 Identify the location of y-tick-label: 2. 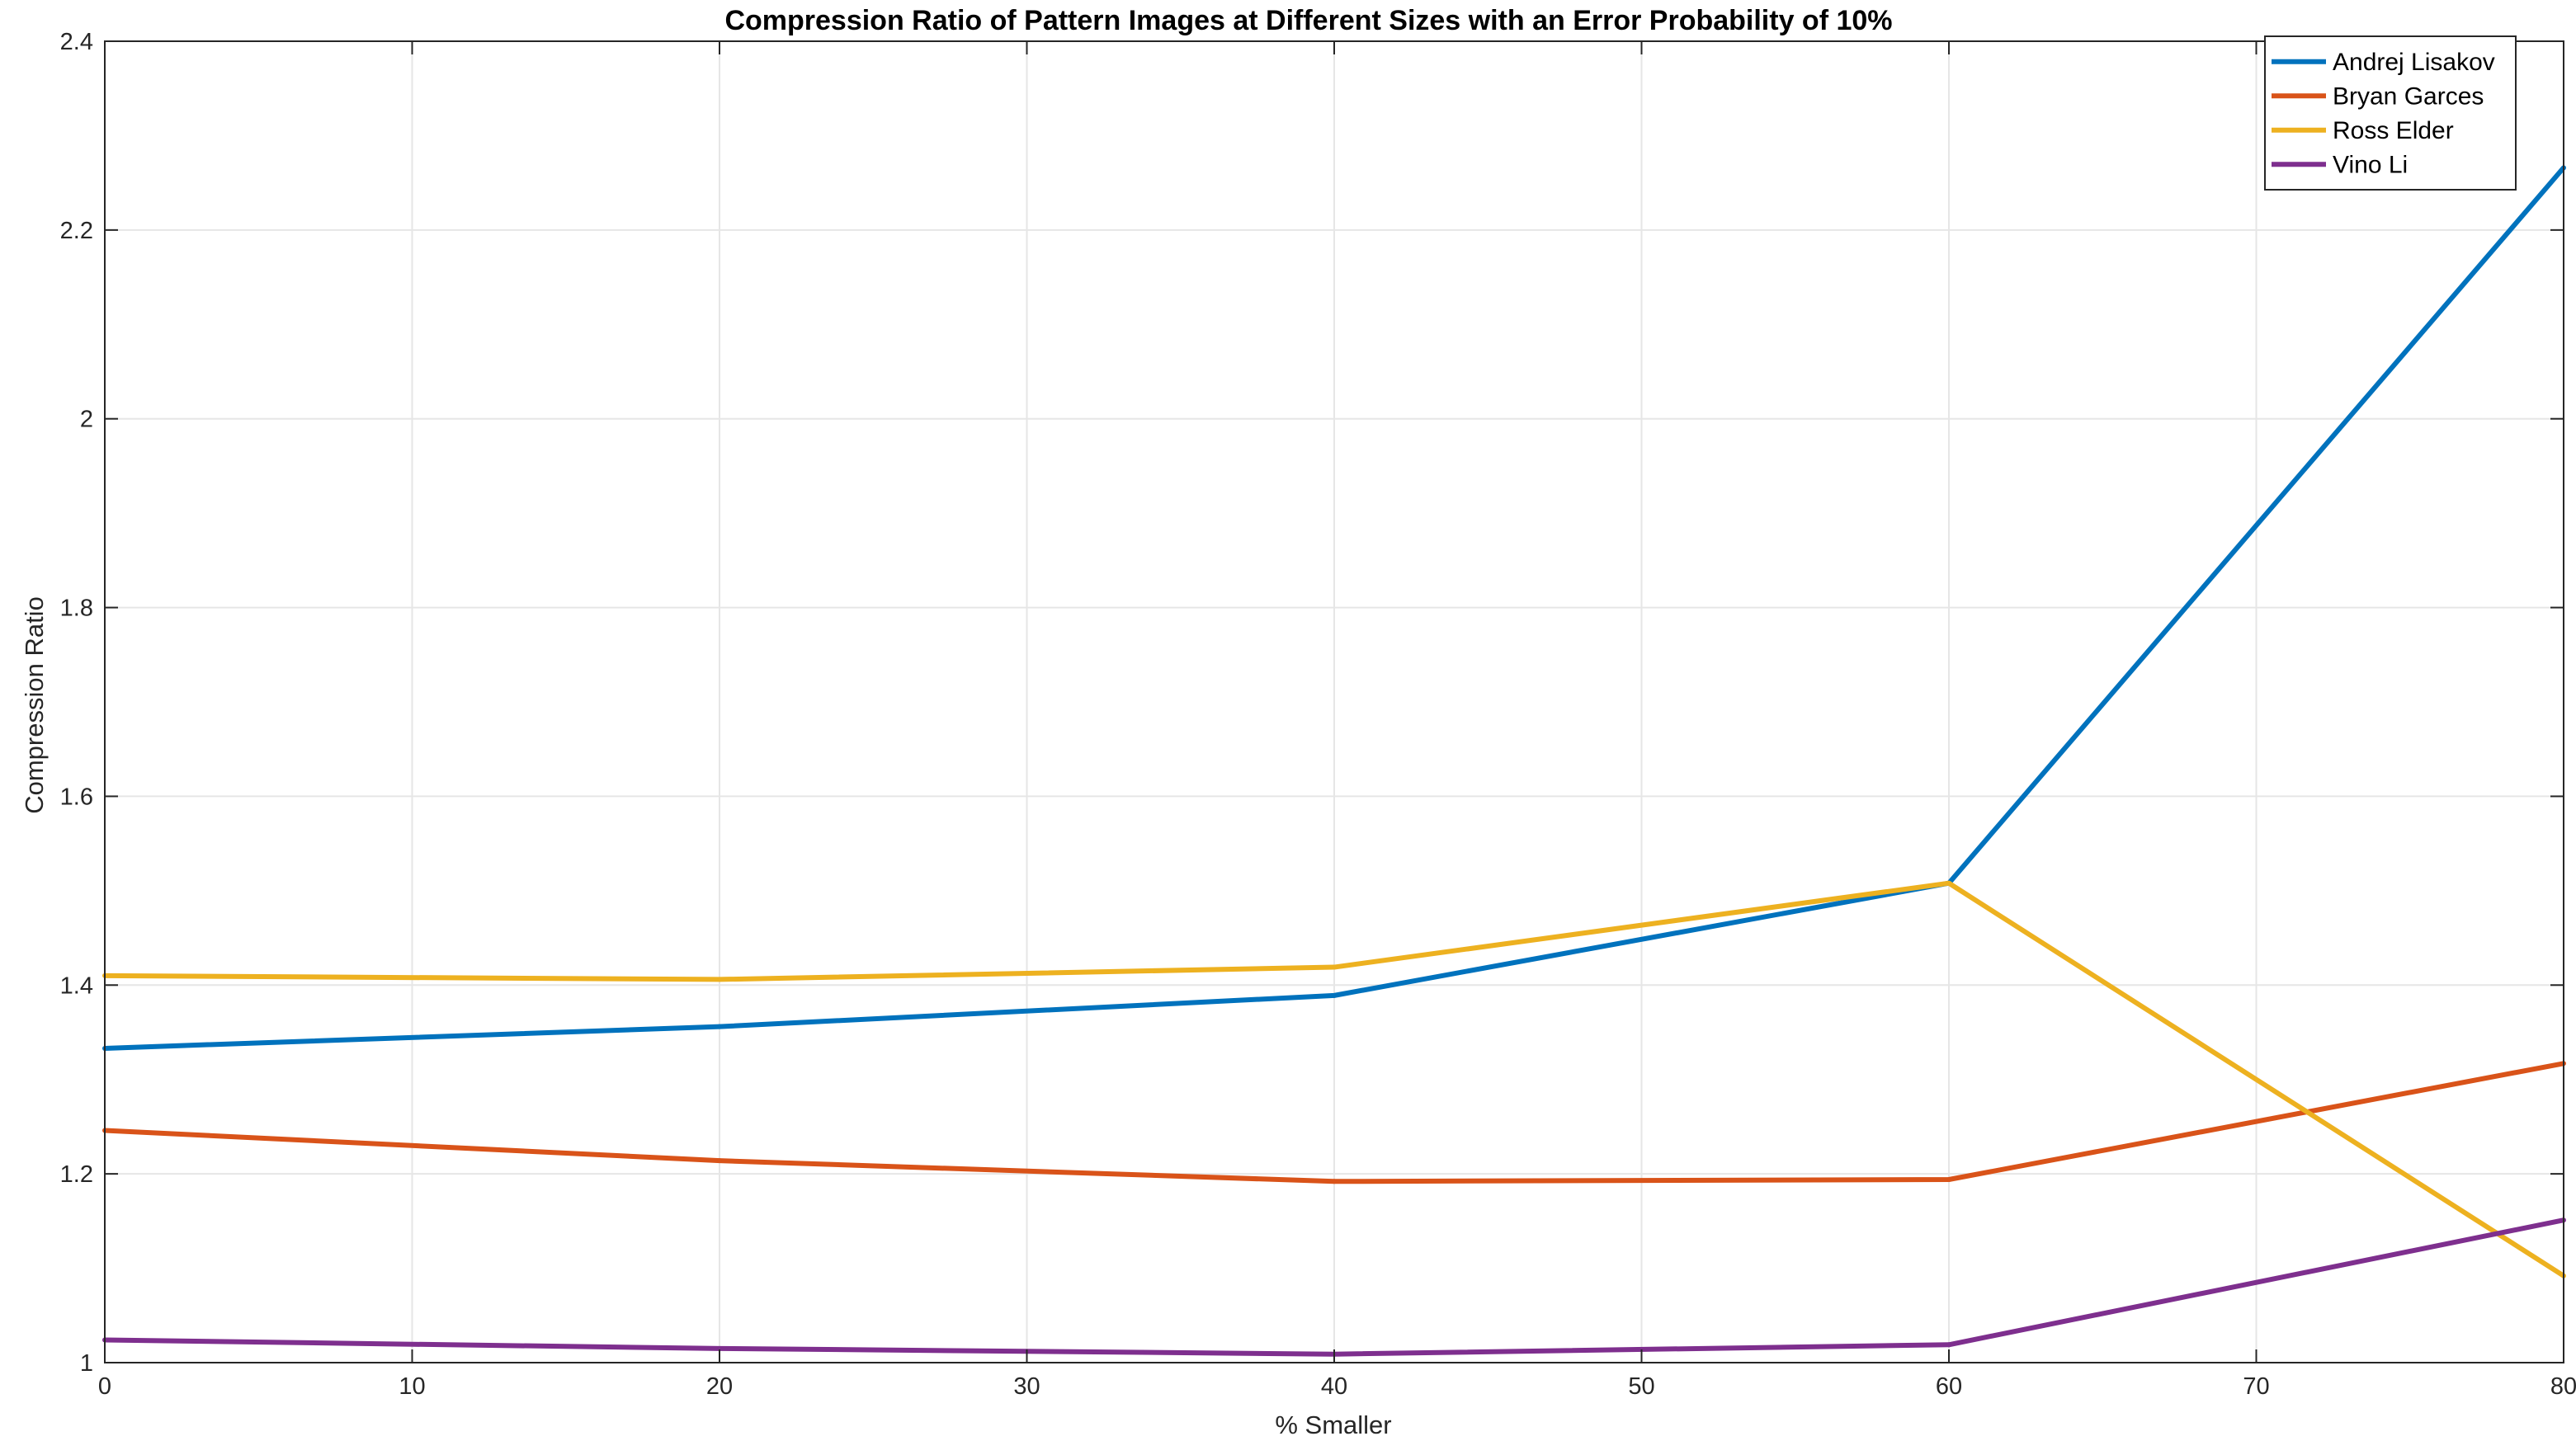
(86, 420).